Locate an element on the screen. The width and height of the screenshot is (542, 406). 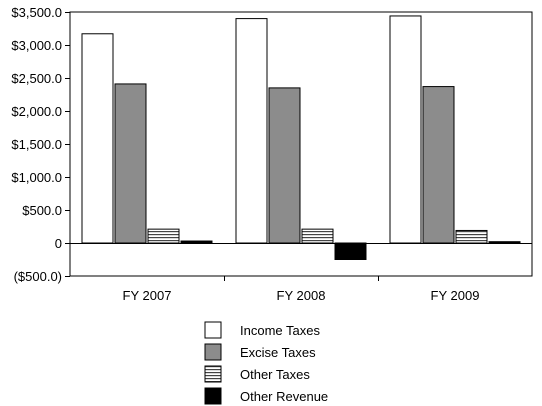
bar-excise-taxes-fy-2008 is located at coordinates (284, 165).